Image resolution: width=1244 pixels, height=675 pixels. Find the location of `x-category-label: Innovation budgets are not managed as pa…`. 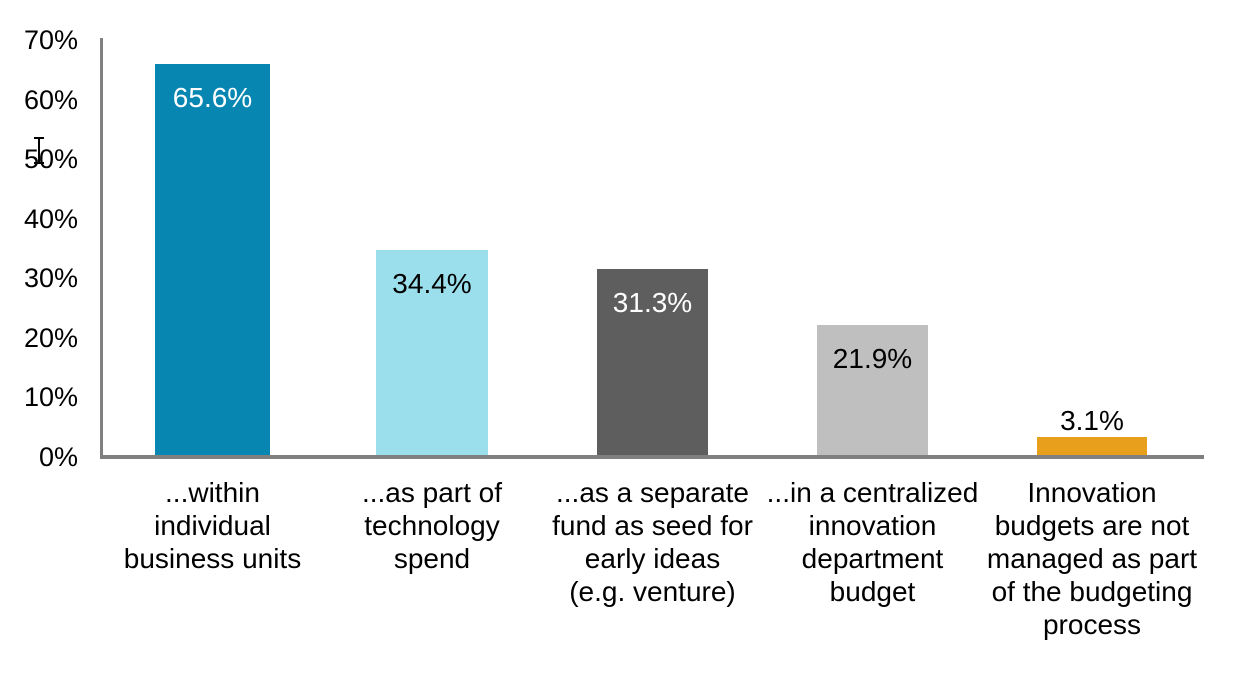

x-category-label: Innovation budgets are not managed as pa… is located at coordinates (1092, 558).